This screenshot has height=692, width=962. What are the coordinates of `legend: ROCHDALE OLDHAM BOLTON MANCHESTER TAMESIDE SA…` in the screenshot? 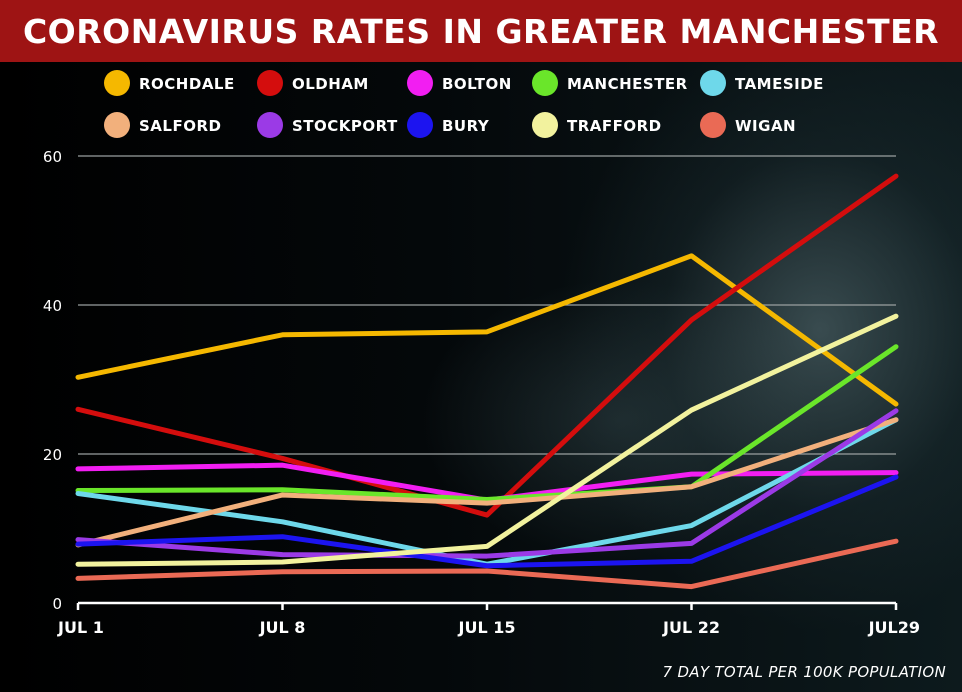 It's located at (464, 104).